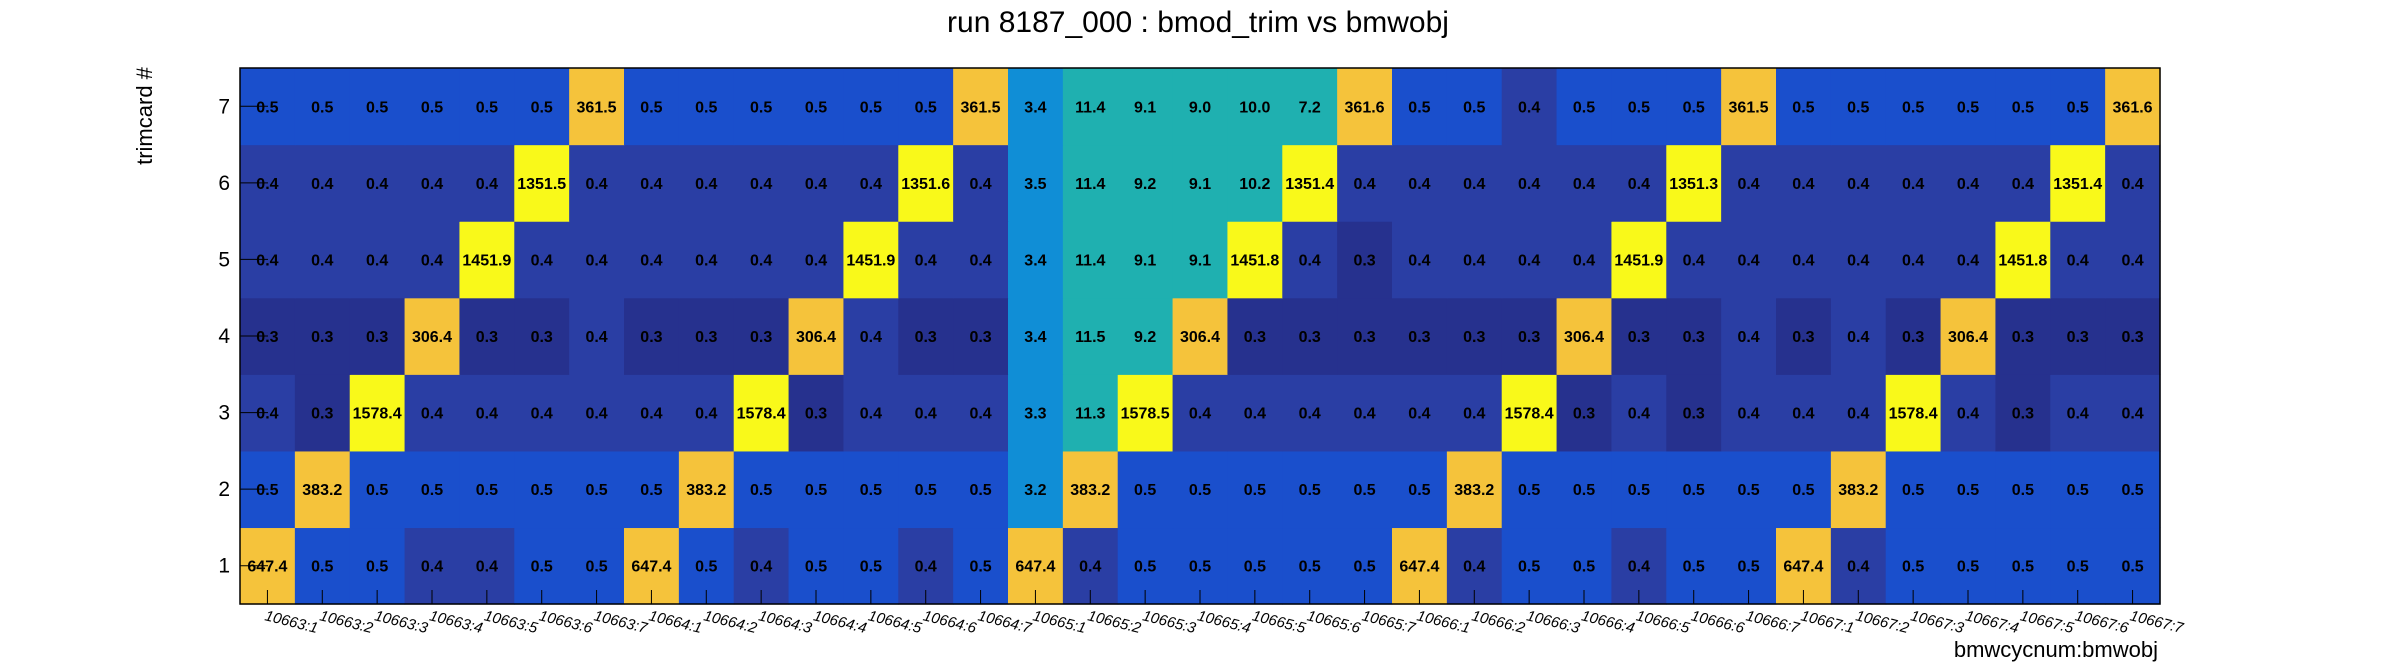  Describe the element at coordinates (730, 622) in the screenshot. I see `x-tick-label: 10664:2` at that location.